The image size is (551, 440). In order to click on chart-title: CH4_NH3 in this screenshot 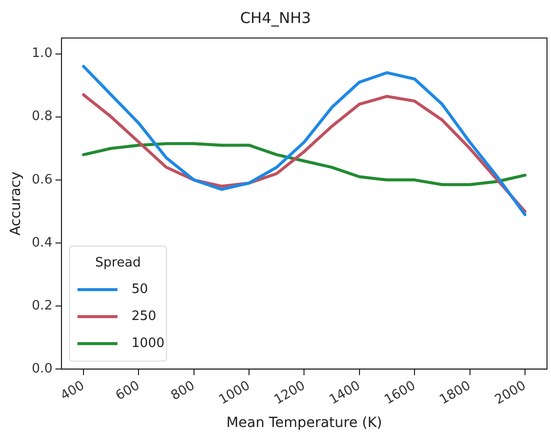, I will do `click(275, 17)`.